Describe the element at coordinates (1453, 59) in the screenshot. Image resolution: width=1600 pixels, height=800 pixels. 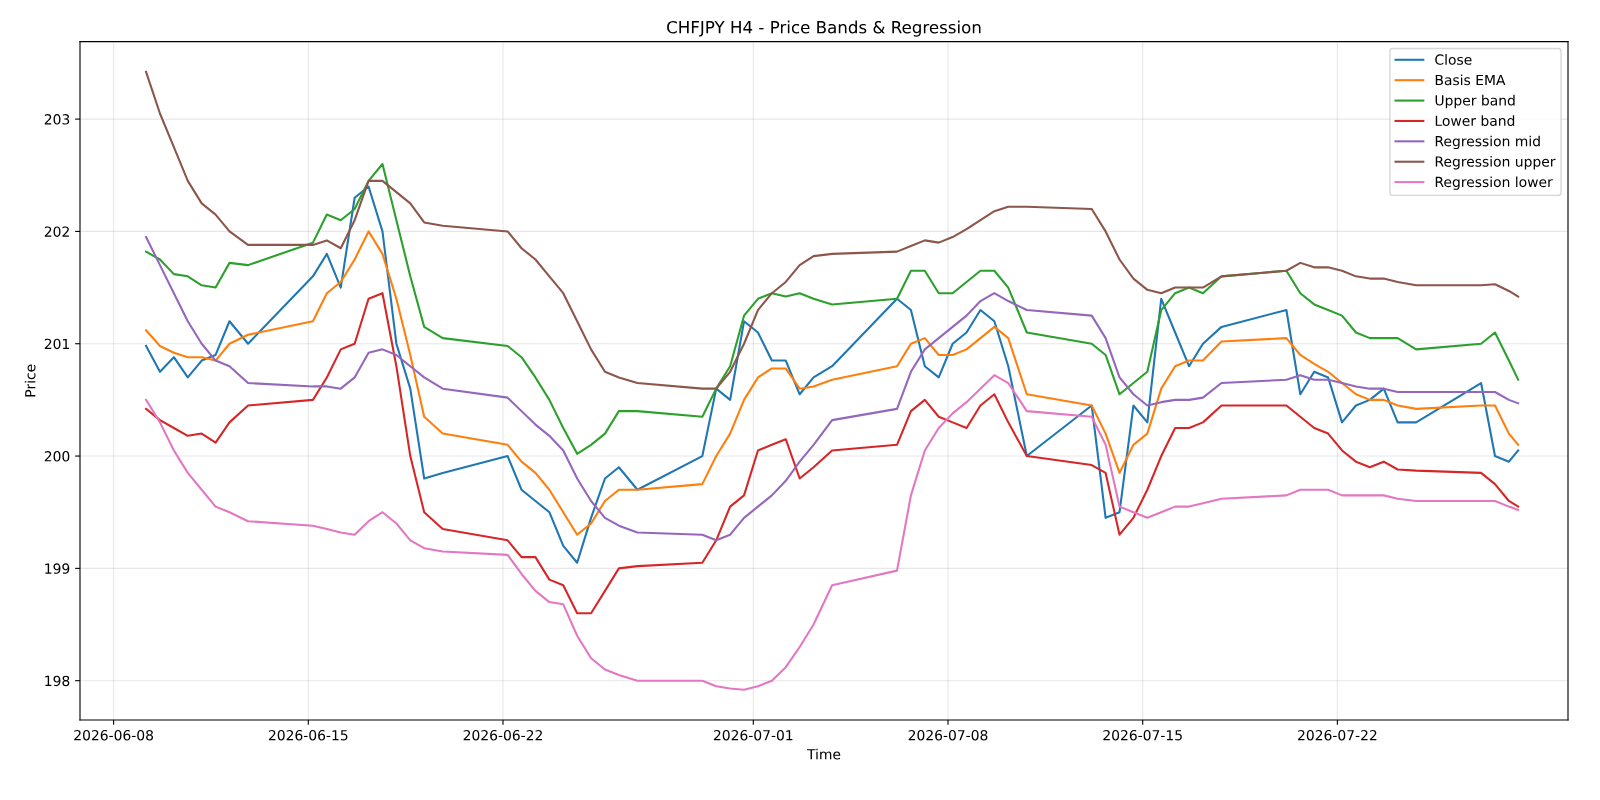
I see `legend-label: Close` at that location.